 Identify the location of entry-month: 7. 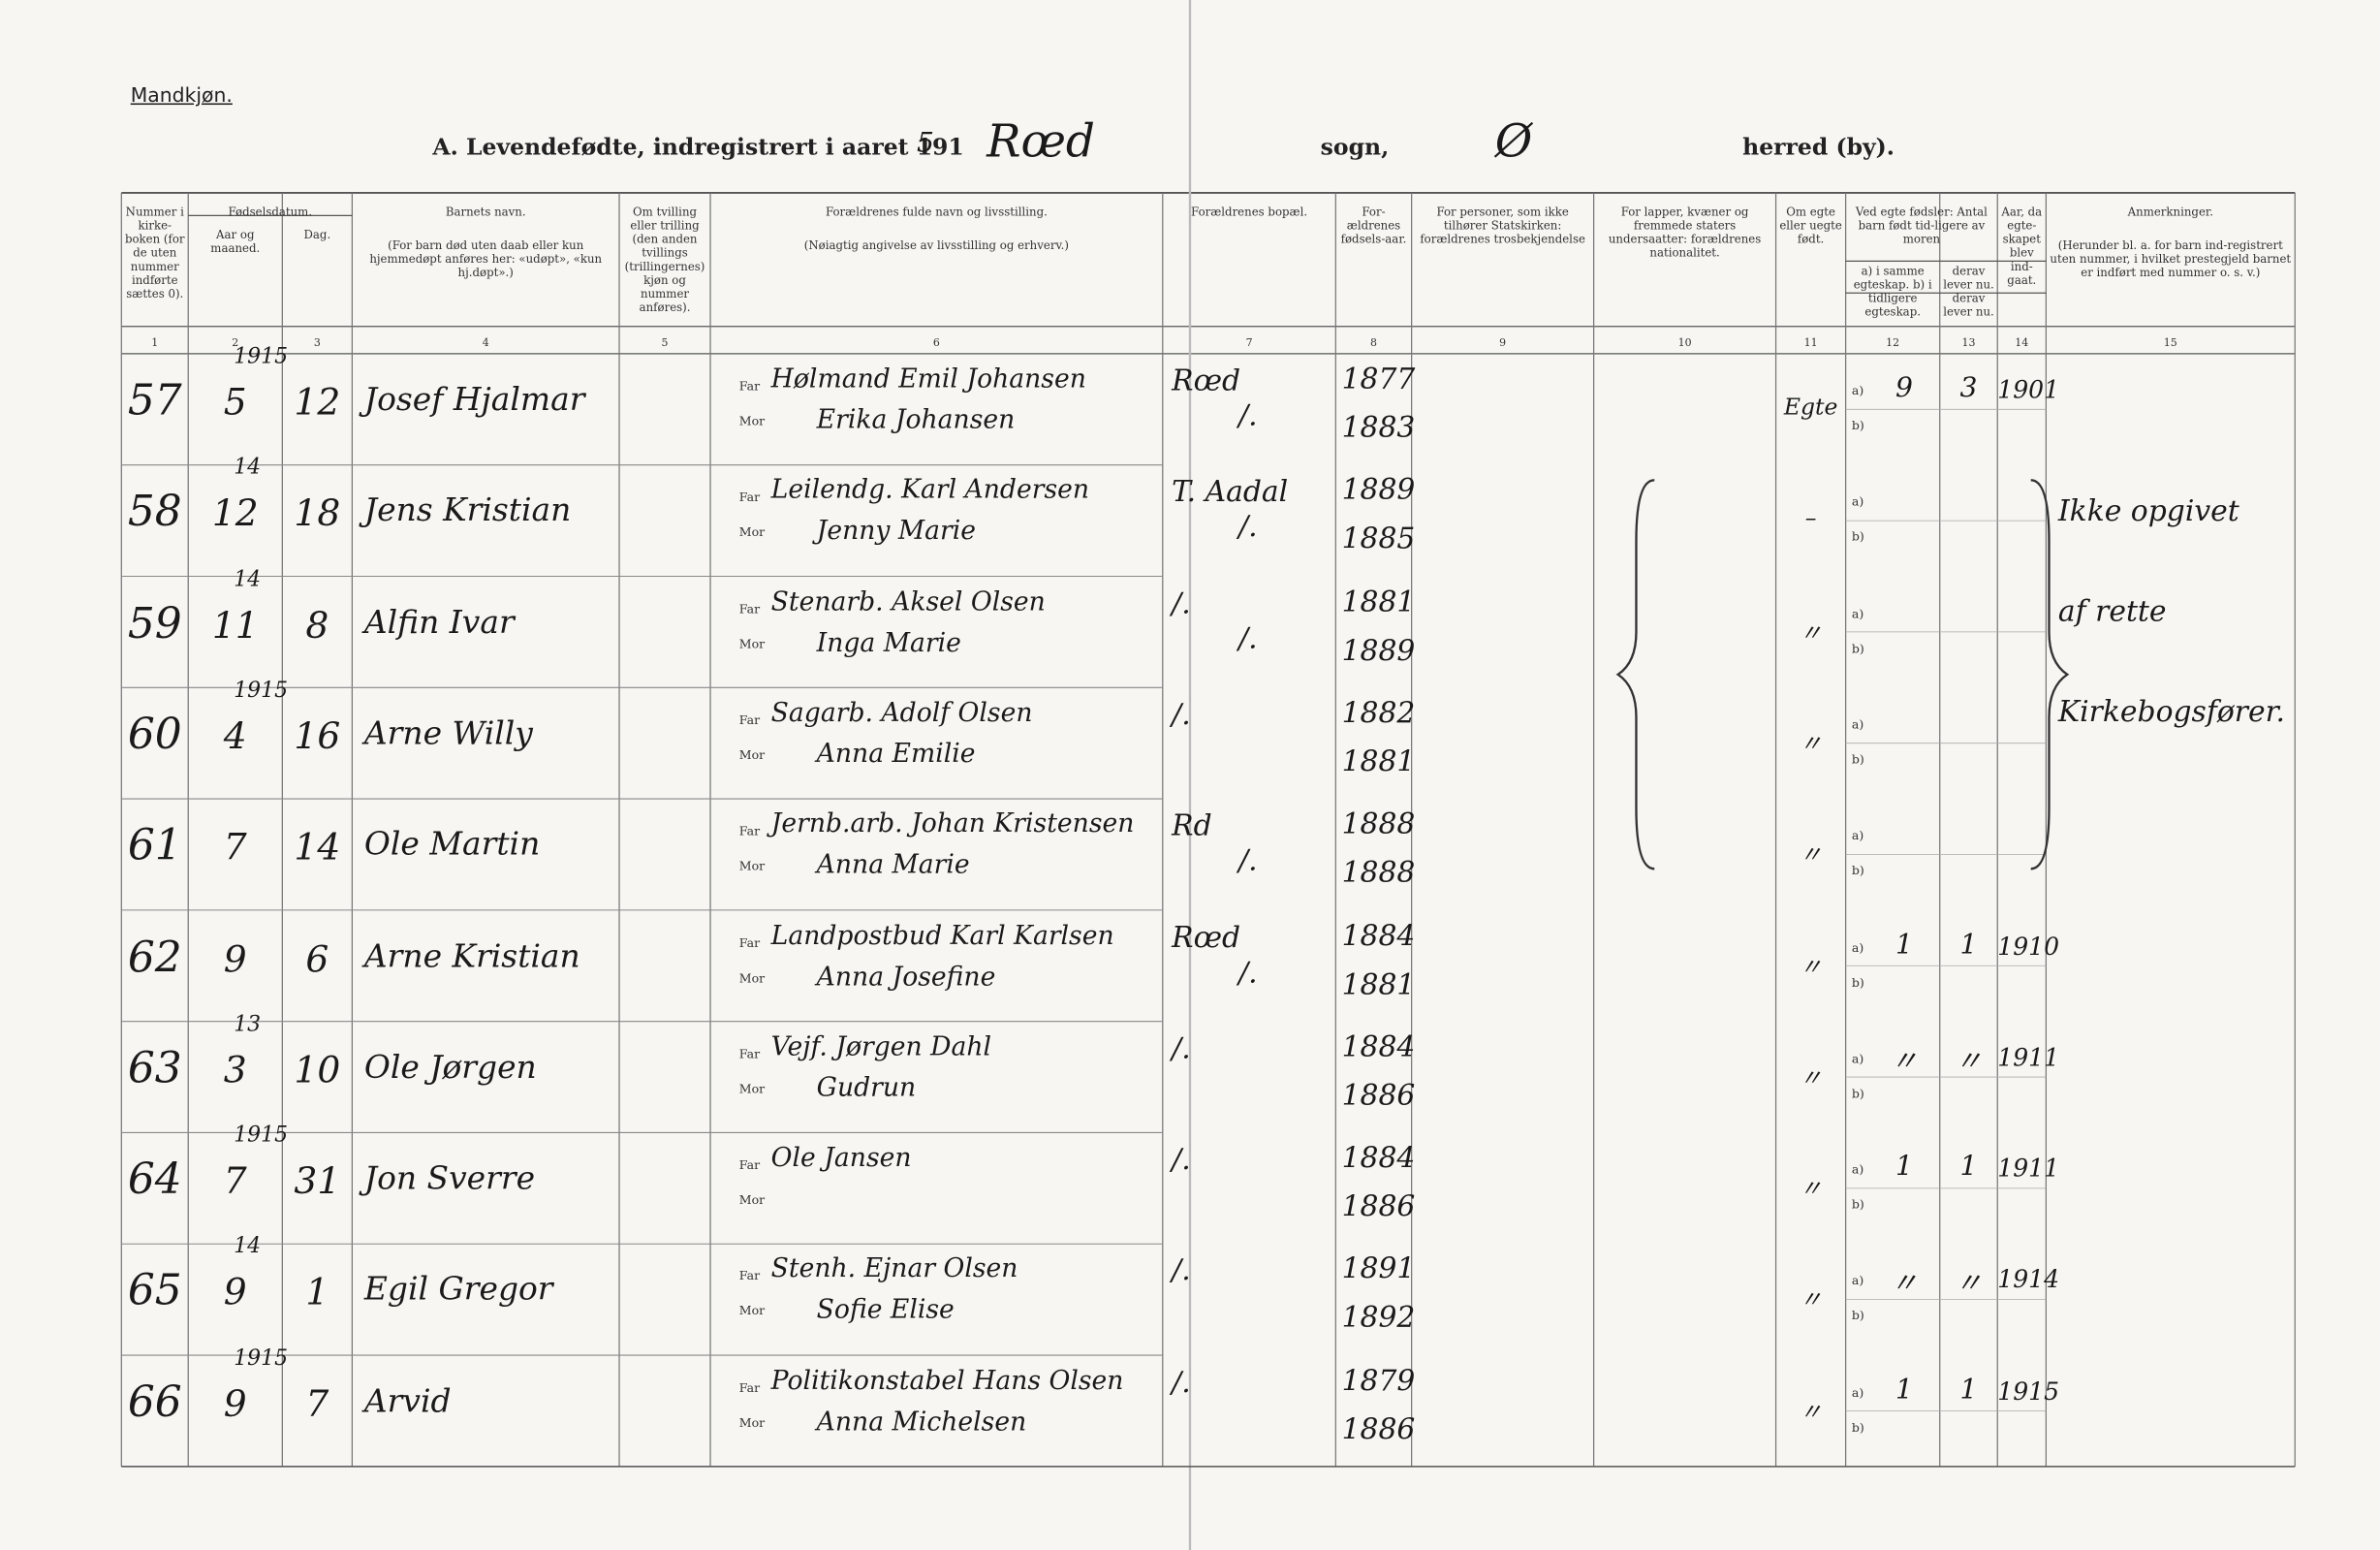
(235, 1181).